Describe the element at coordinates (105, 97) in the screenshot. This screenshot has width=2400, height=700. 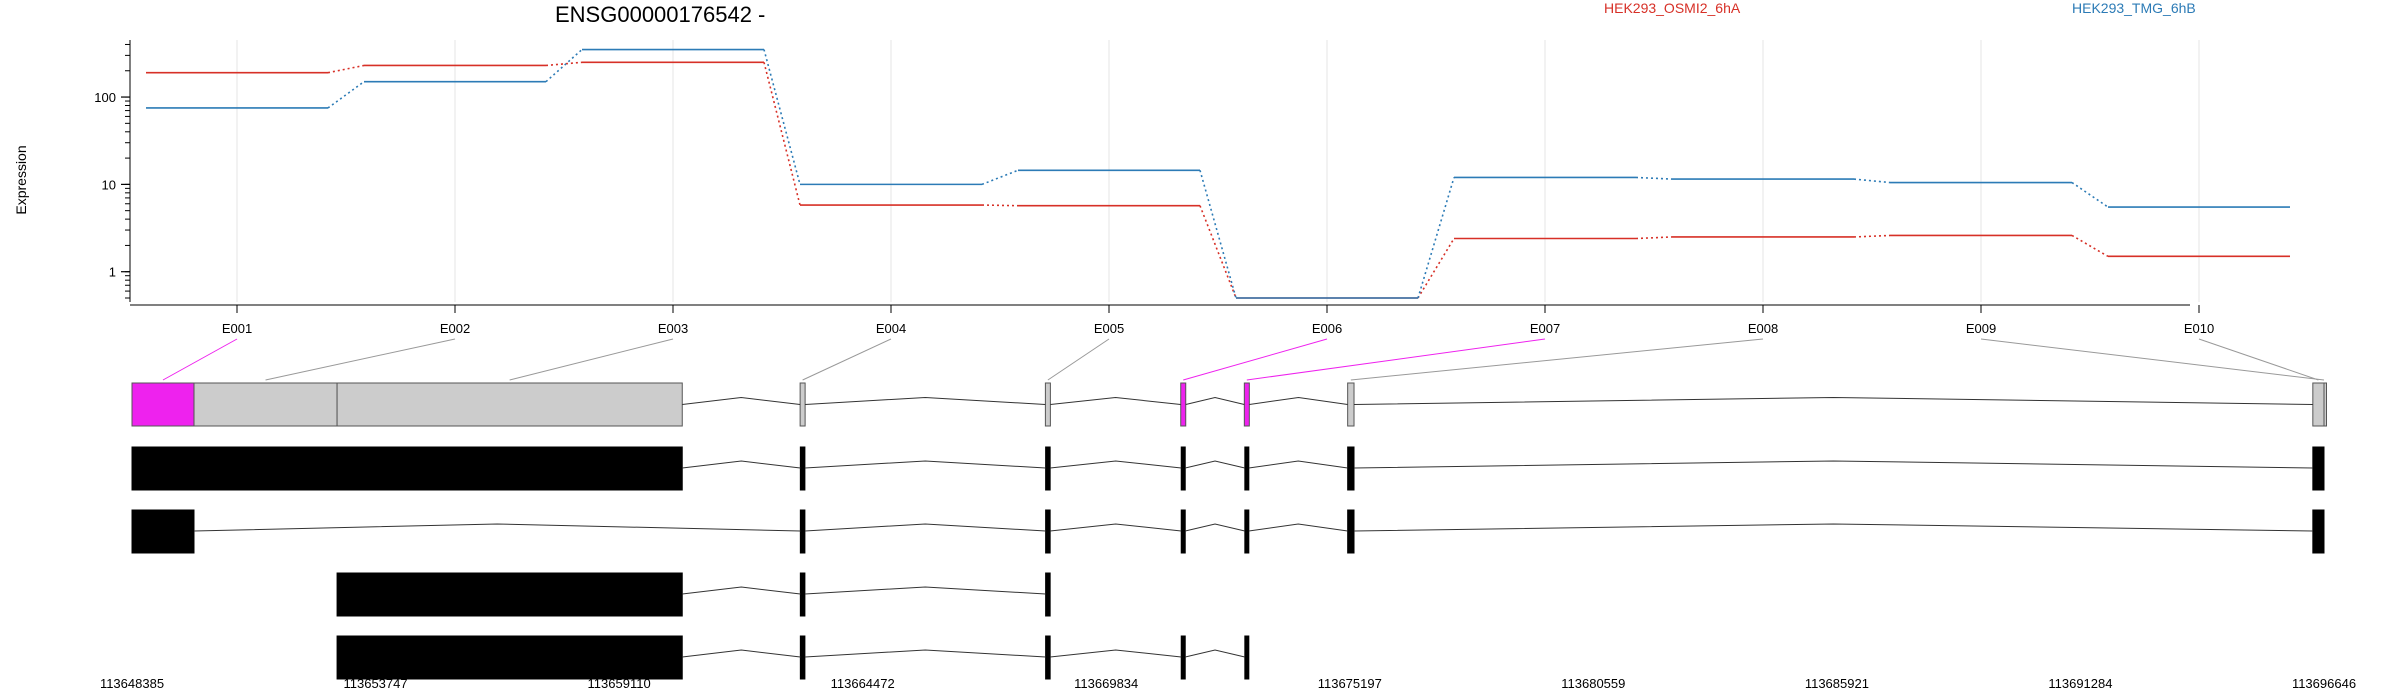
I see `y-tick-label: 100` at that location.